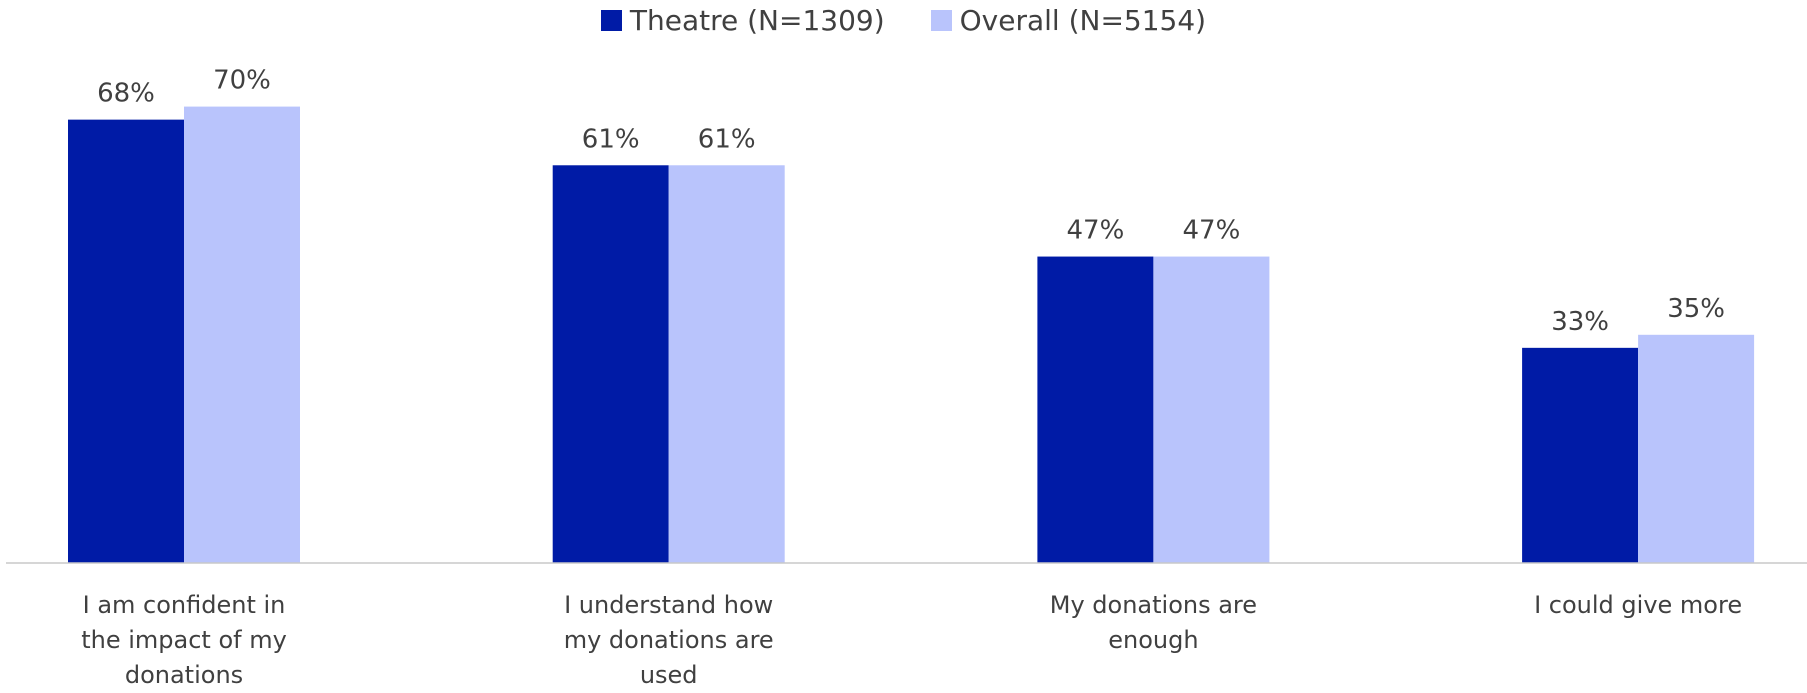 The height and width of the screenshot is (693, 1807). I want to click on legend-item: Theatre (N=1309), so click(742, 20).